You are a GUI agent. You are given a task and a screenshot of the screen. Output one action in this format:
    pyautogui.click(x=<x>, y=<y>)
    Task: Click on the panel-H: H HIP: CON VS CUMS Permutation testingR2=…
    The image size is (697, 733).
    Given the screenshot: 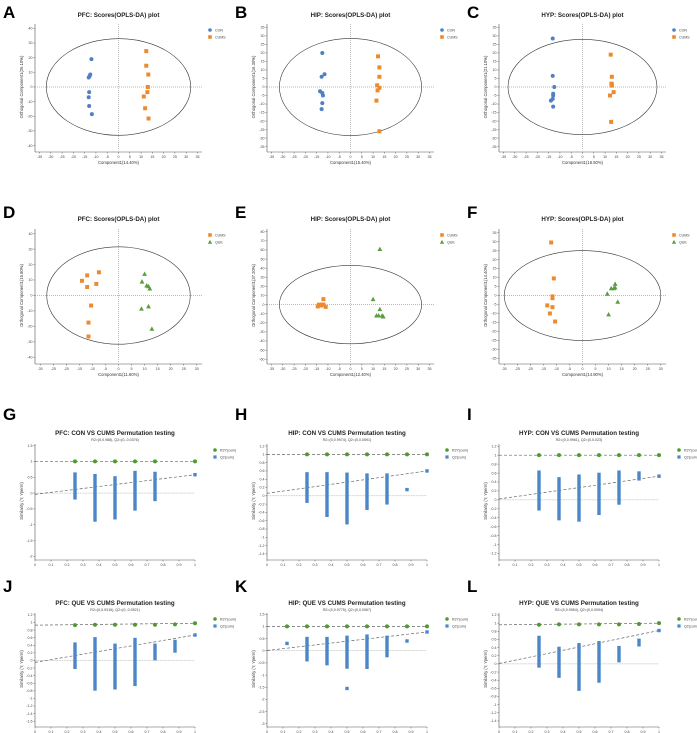 What is the action you would take?
    pyautogui.click(x=351, y=486)
    